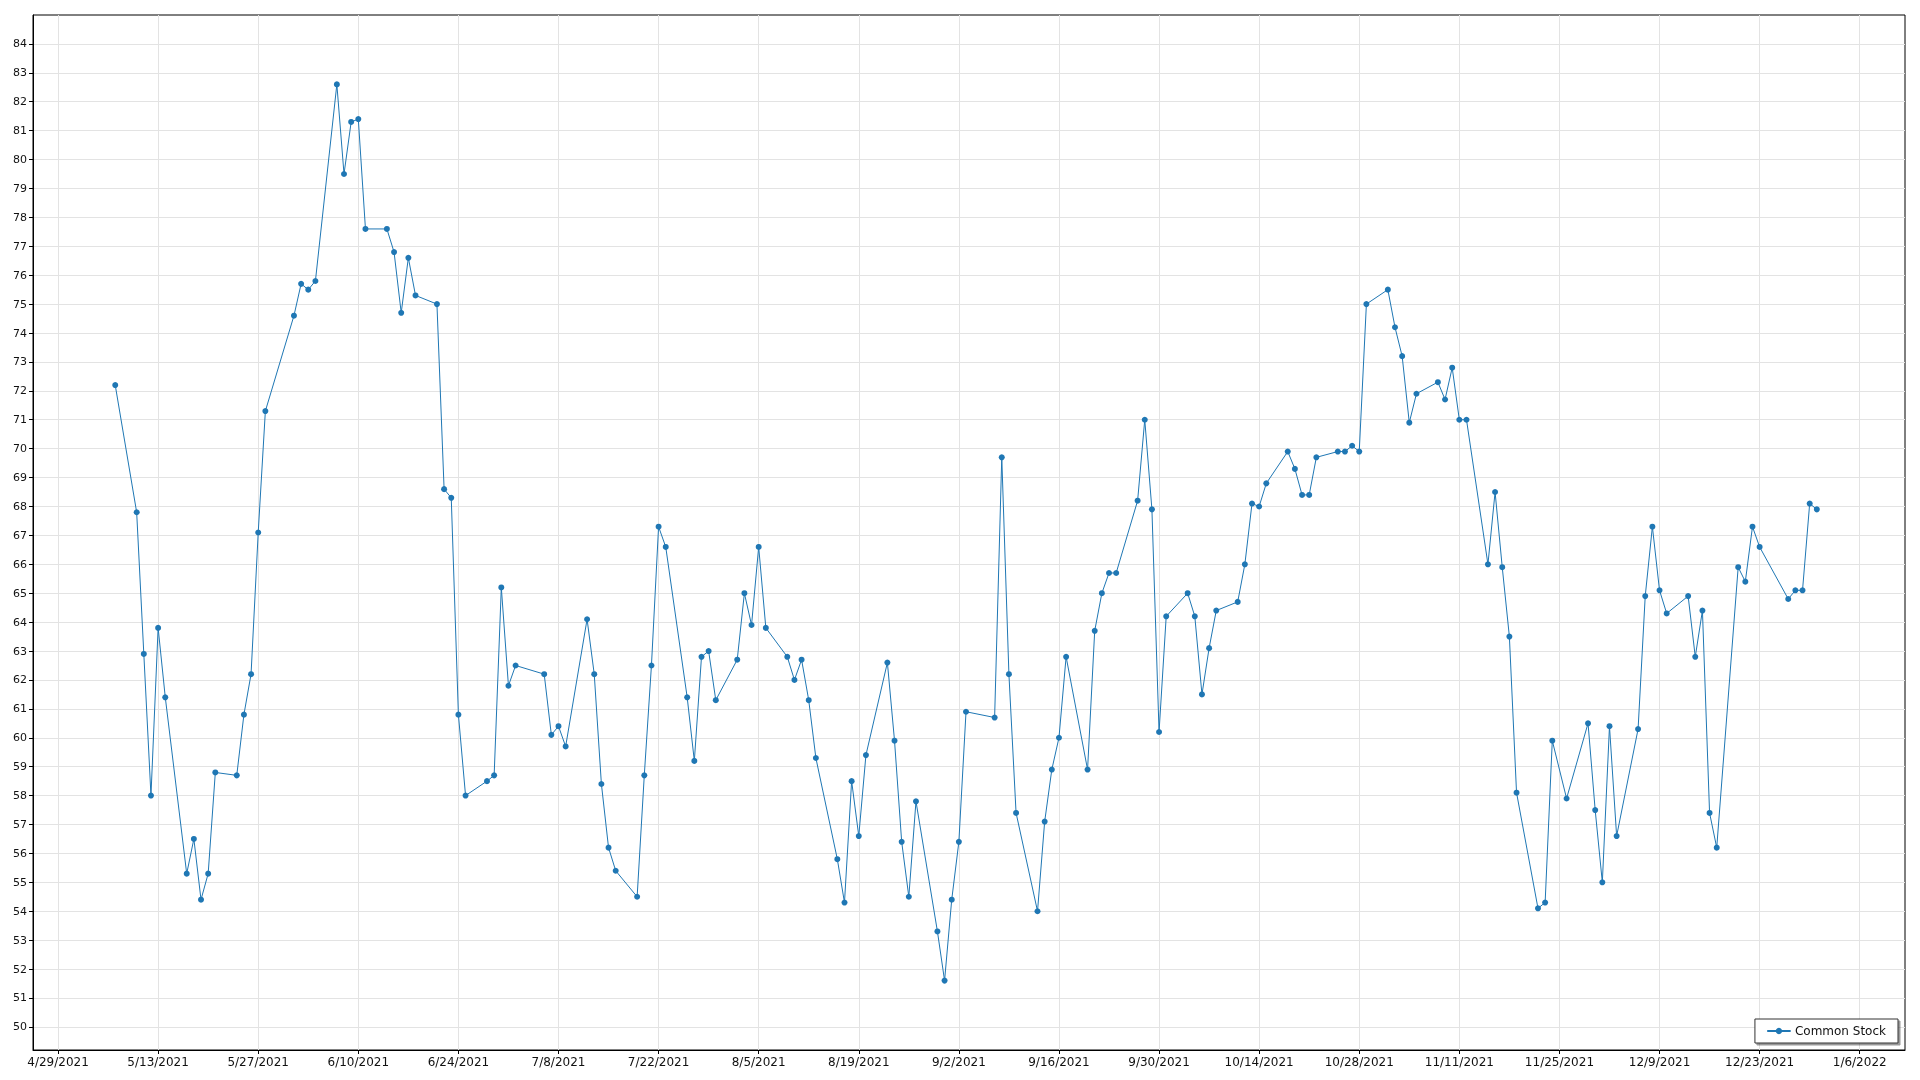 Image resolution: width=1920 pixels, height=1080 pixels. Describe the element at coordinates (20, 275) in the screenshot. I see `y-tick-label: 76` at that location.